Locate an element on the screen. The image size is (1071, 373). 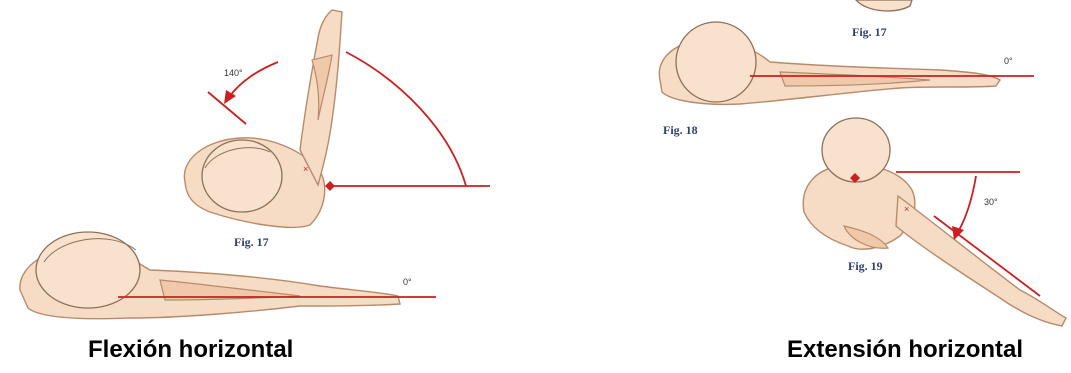
caption-horizontal-extension: Extensión horizontal is located at coordinates (905, 349).